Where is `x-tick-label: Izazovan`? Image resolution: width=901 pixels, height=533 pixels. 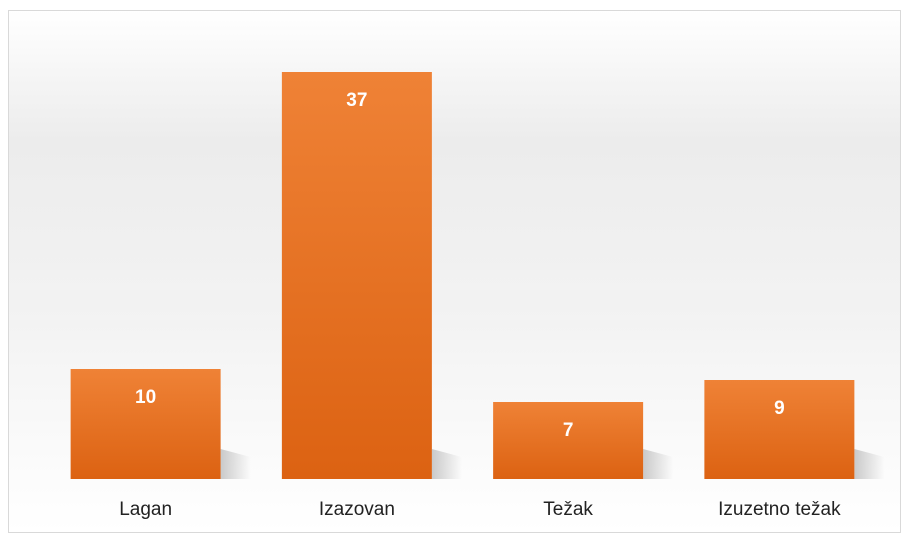
x-tick-label: Izazovan is located at coordinates (357, 509).